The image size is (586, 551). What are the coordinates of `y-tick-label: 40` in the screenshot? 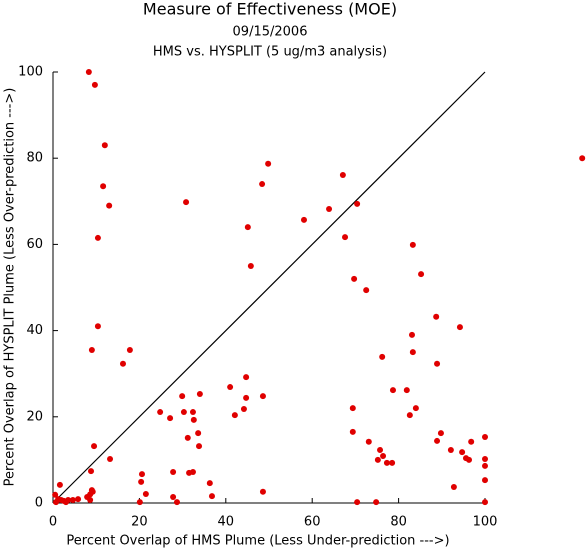 It's located at (34, 330).